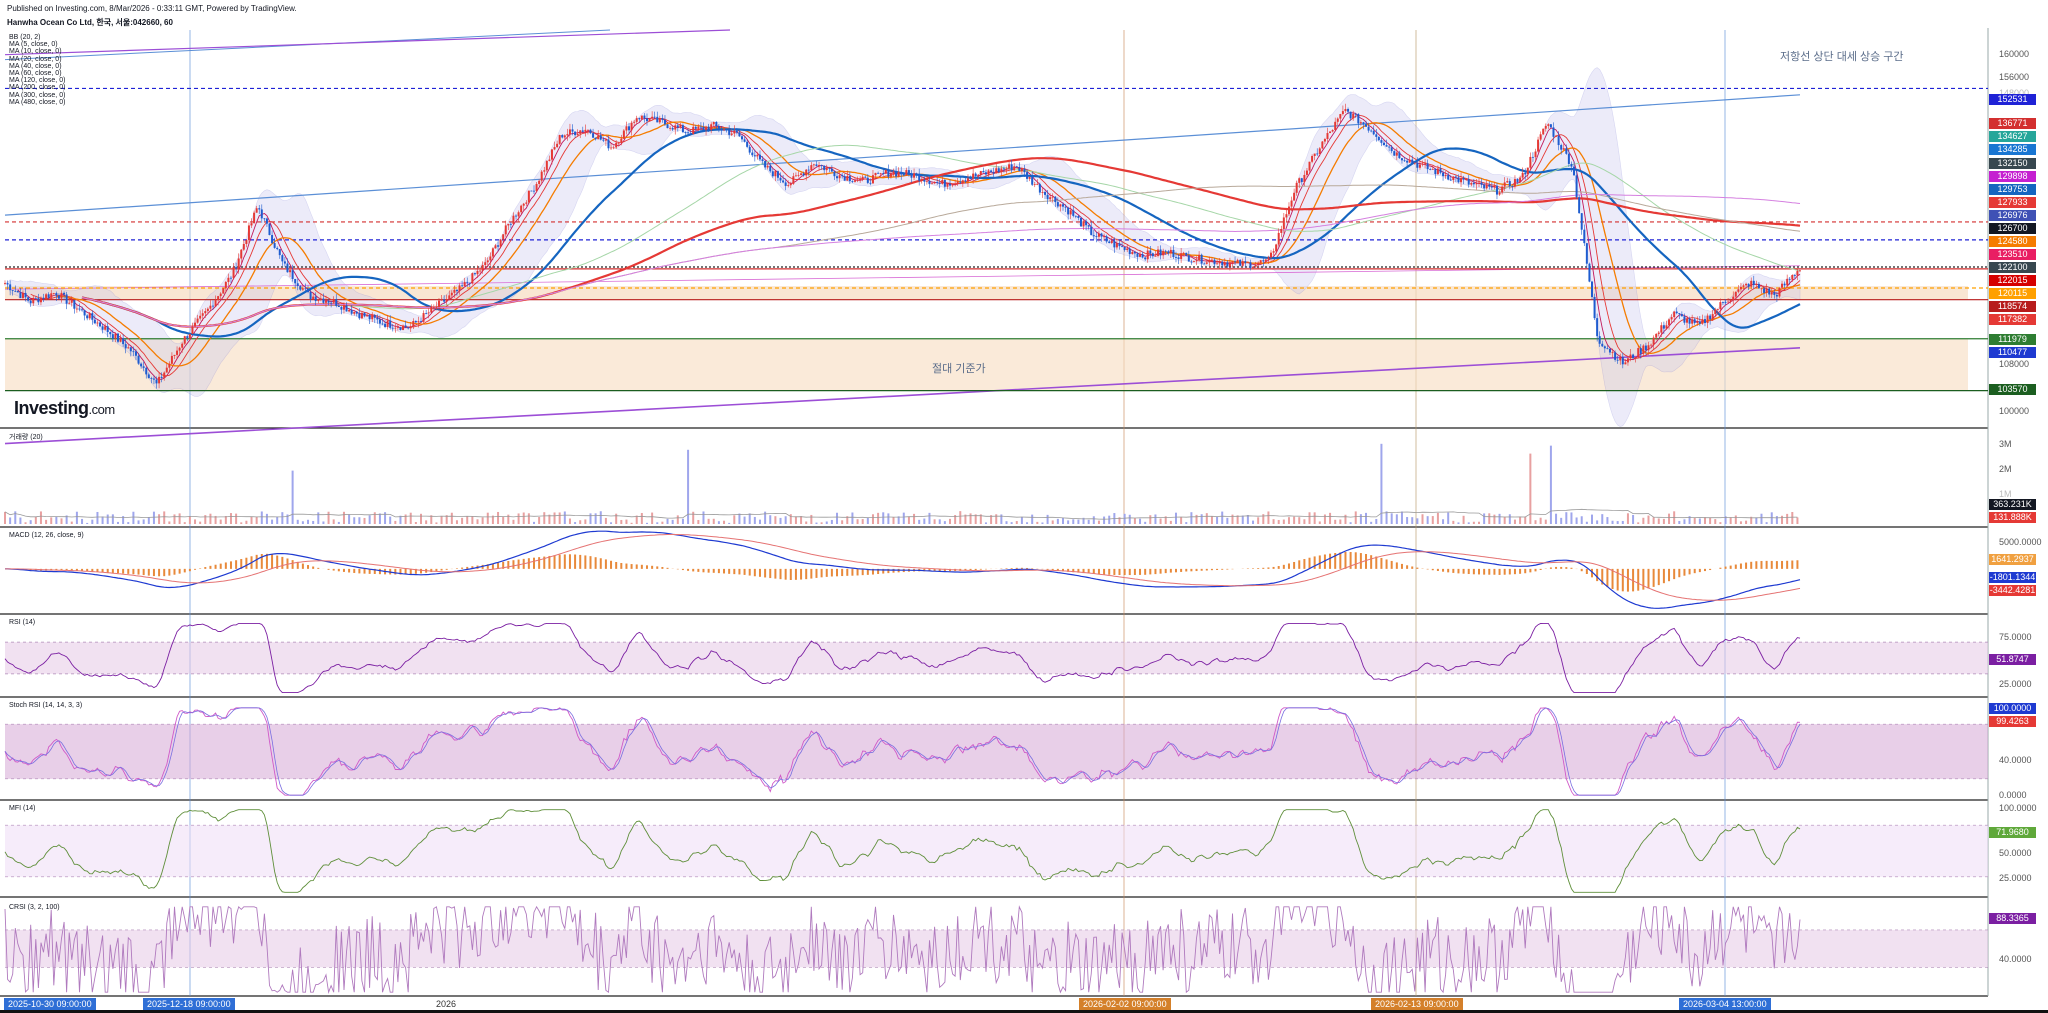 Image resolution: width=2048 pixels, height=1013 pixels. I want to click on legend-item: MA (300, close, 0), so click(37, 95).